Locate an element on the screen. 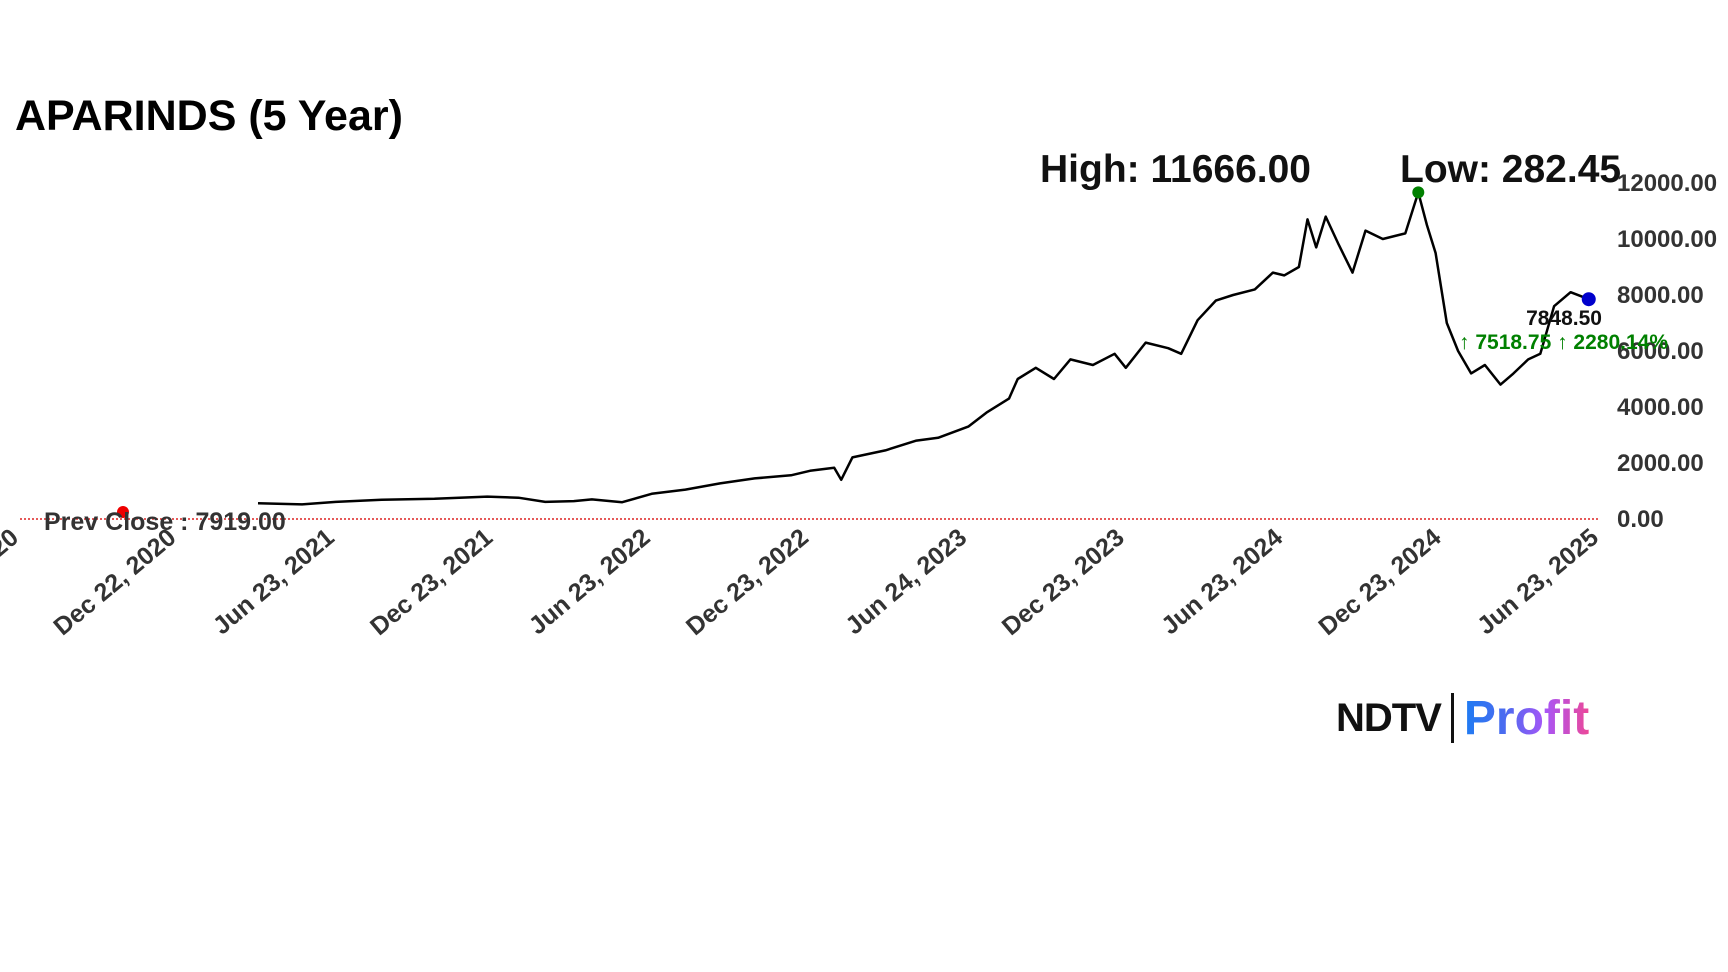 This screenshot has width=1728, height=972. x-tick-label: Dec 23, 2022 is located at coordinates (747, 582).